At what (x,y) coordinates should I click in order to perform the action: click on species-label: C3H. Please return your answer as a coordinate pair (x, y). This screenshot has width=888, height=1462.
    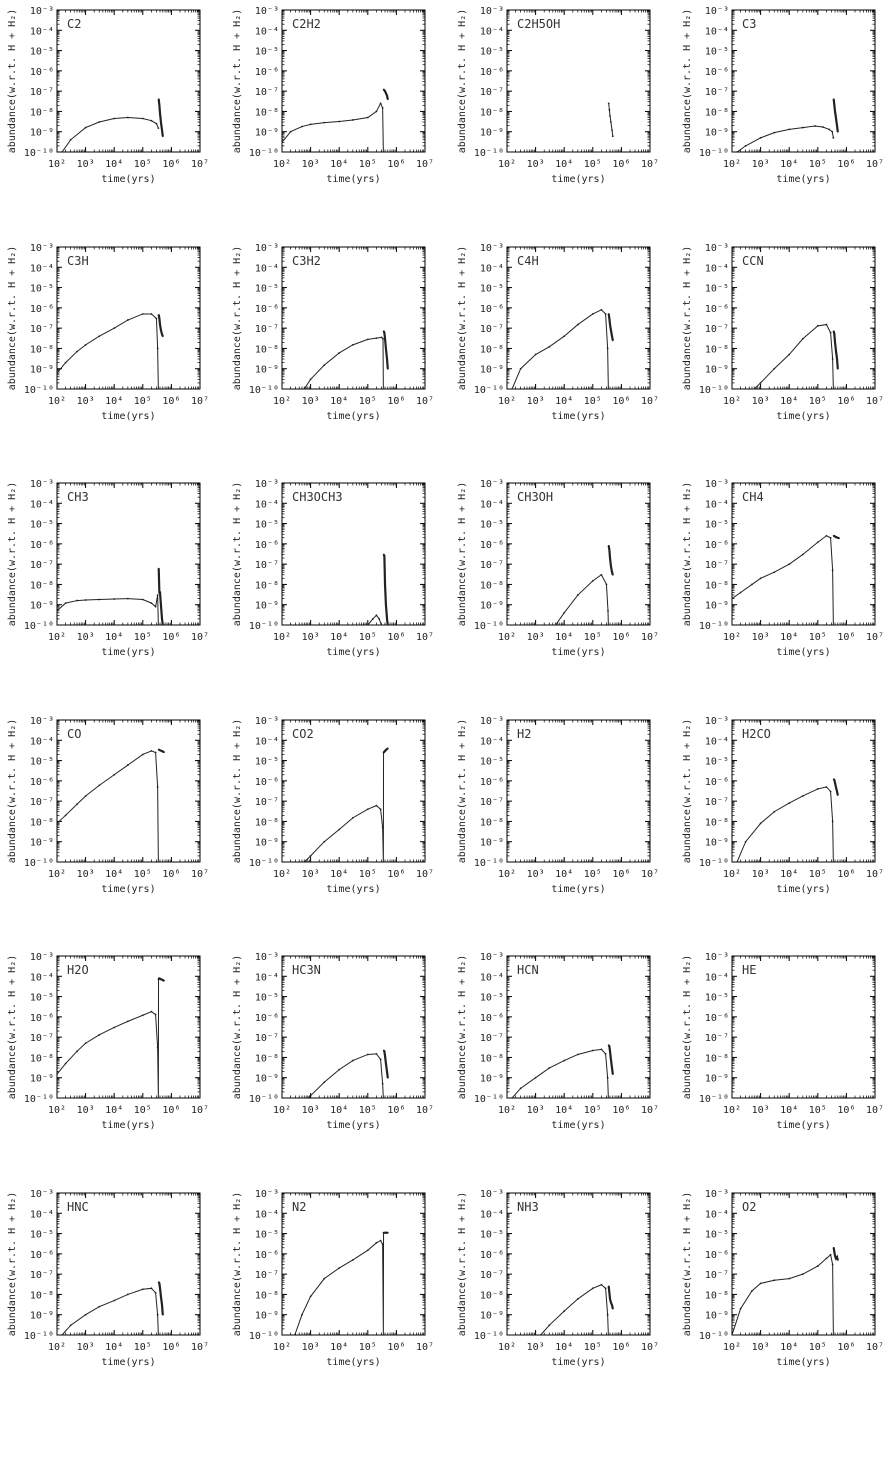
    Looking at the image, I should click on (78, 261).